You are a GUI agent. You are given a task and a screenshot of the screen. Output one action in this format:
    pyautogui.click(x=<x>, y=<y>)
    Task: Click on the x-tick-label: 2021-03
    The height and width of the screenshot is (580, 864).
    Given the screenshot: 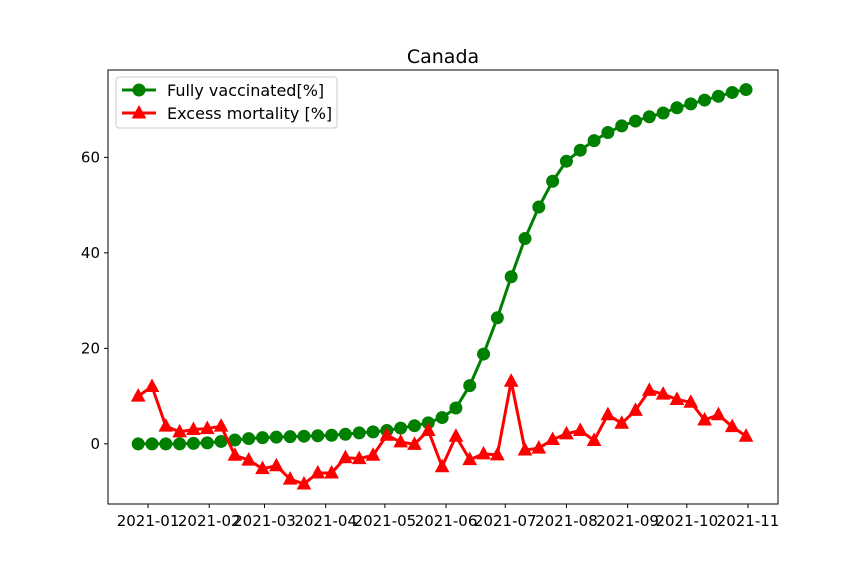 What is the action you would take?
    pyautogui.click(x=264, y=521)
    